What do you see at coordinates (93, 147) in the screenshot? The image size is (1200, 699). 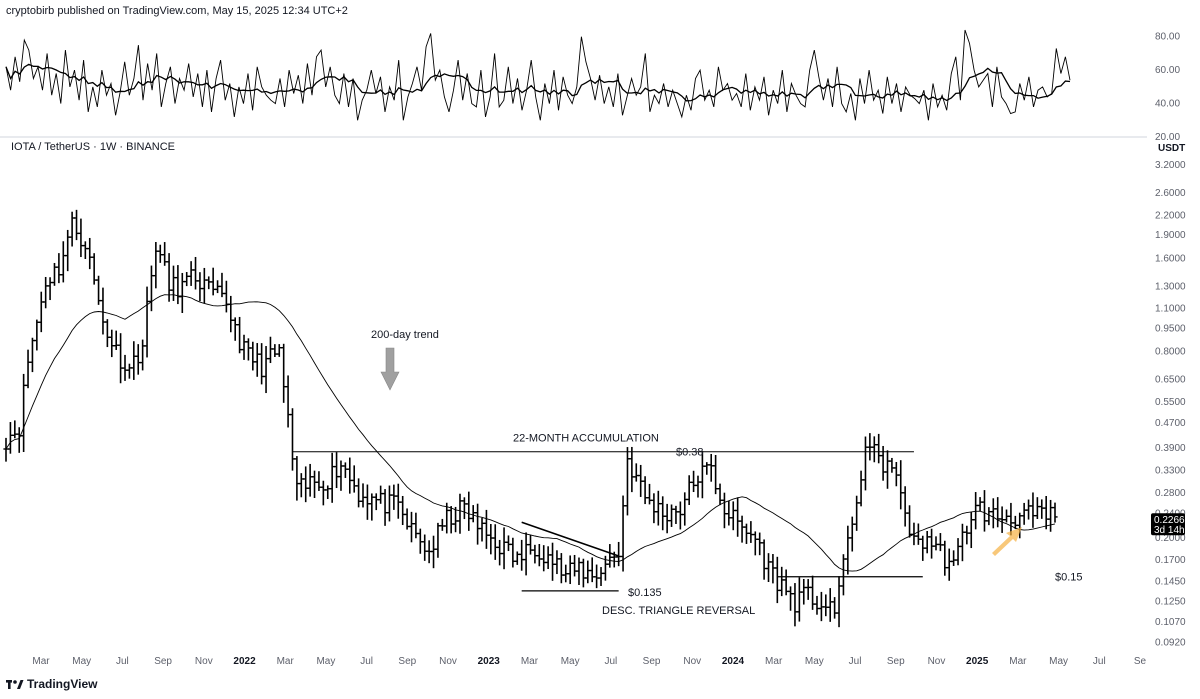 I see `symbol-line: IOTA / TetherUS · 1W · BINANCE` at bounding box center [93, 147].